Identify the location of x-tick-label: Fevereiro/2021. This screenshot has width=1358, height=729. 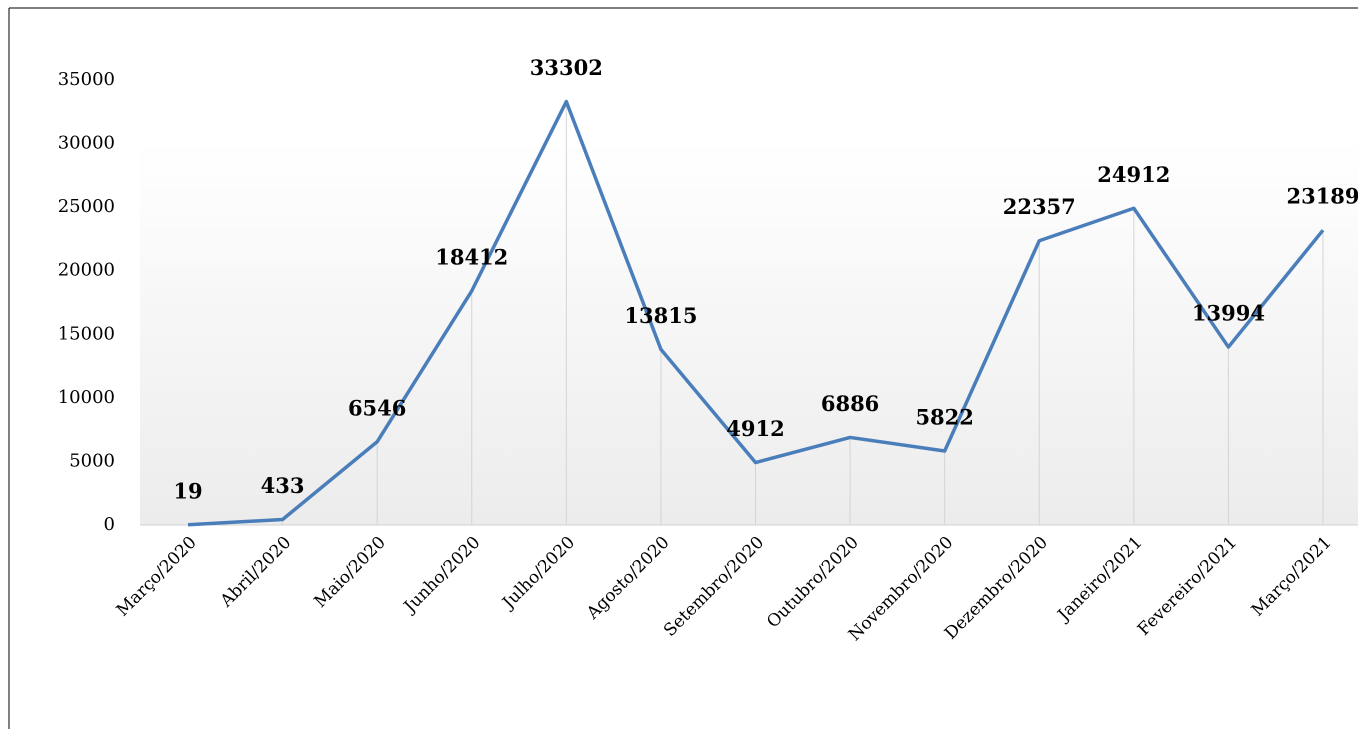
(1187, 586).